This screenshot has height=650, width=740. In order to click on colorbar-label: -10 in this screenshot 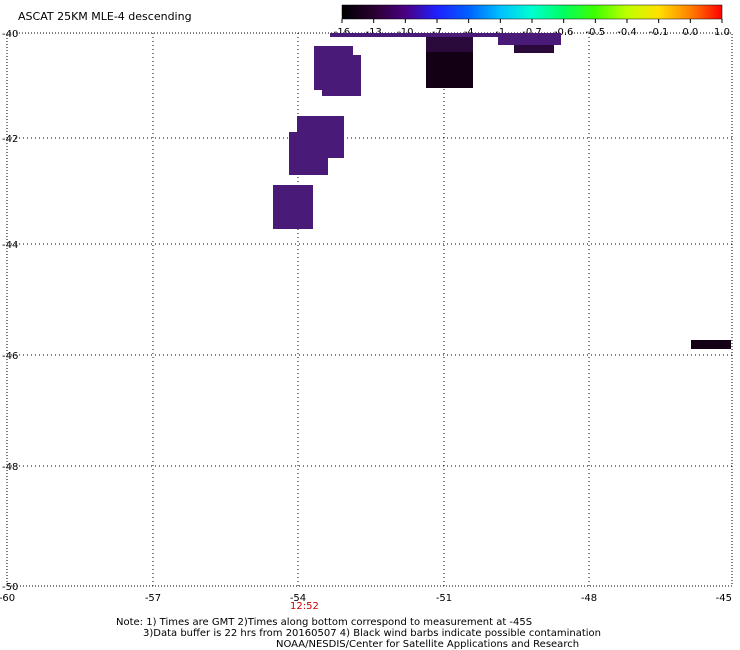, I will do `click(405, 32)`.